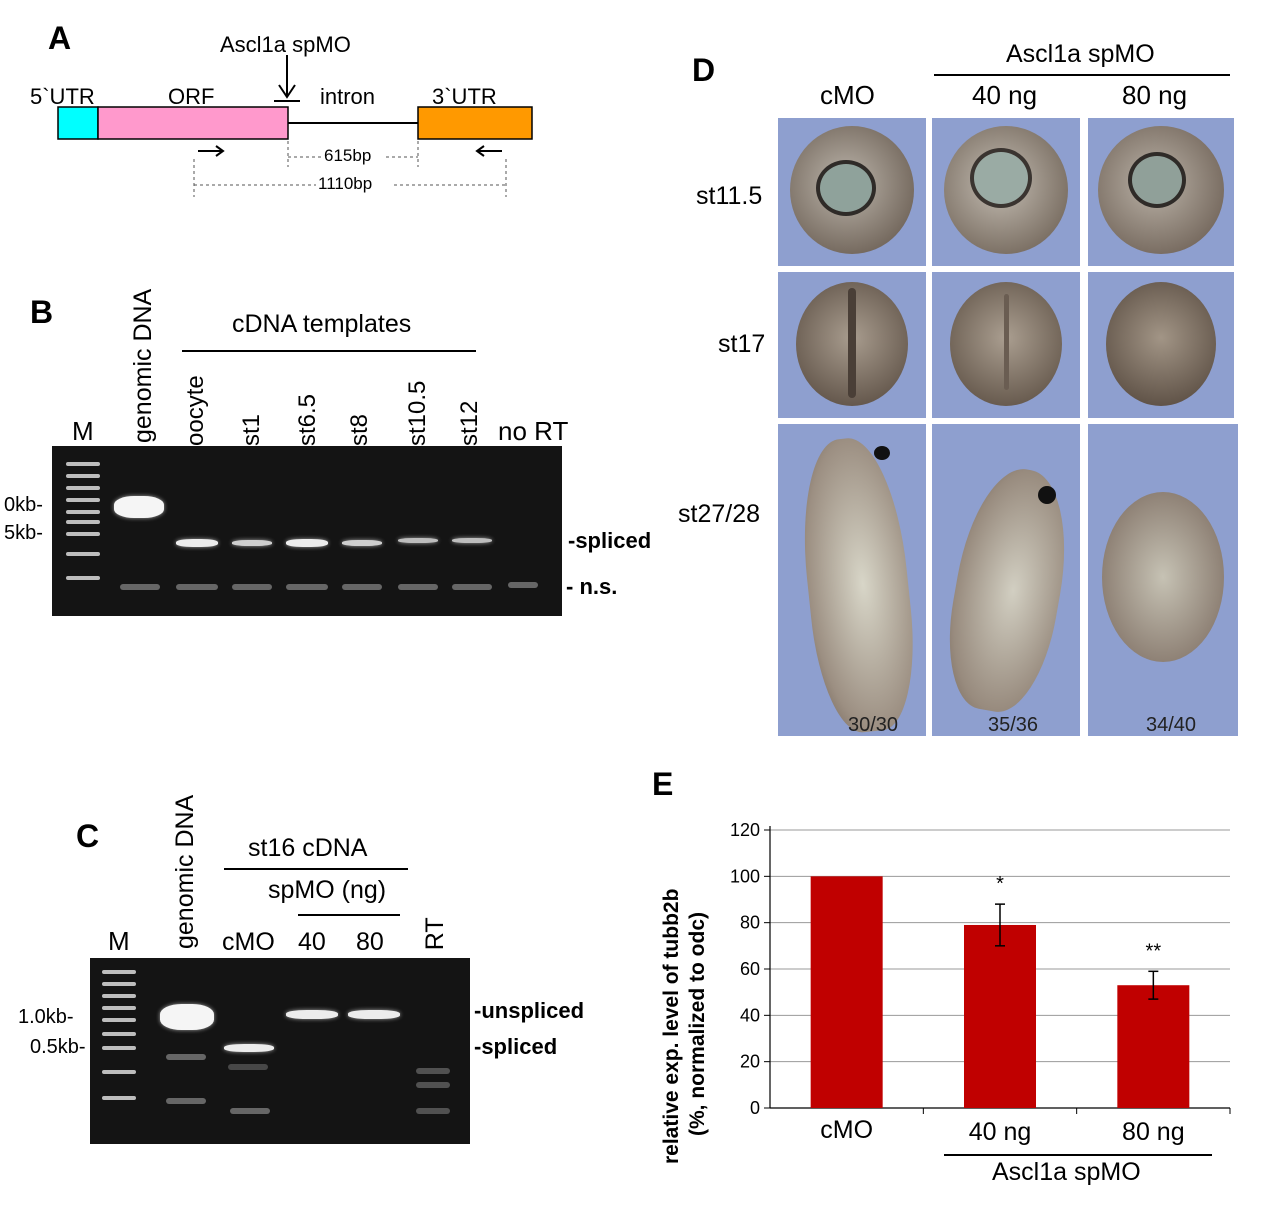  What do you see at coordinates (322, 324) in the screenshot?
I see `cdna-templates-header: cDNA templates` at bounding box center [322, 324].